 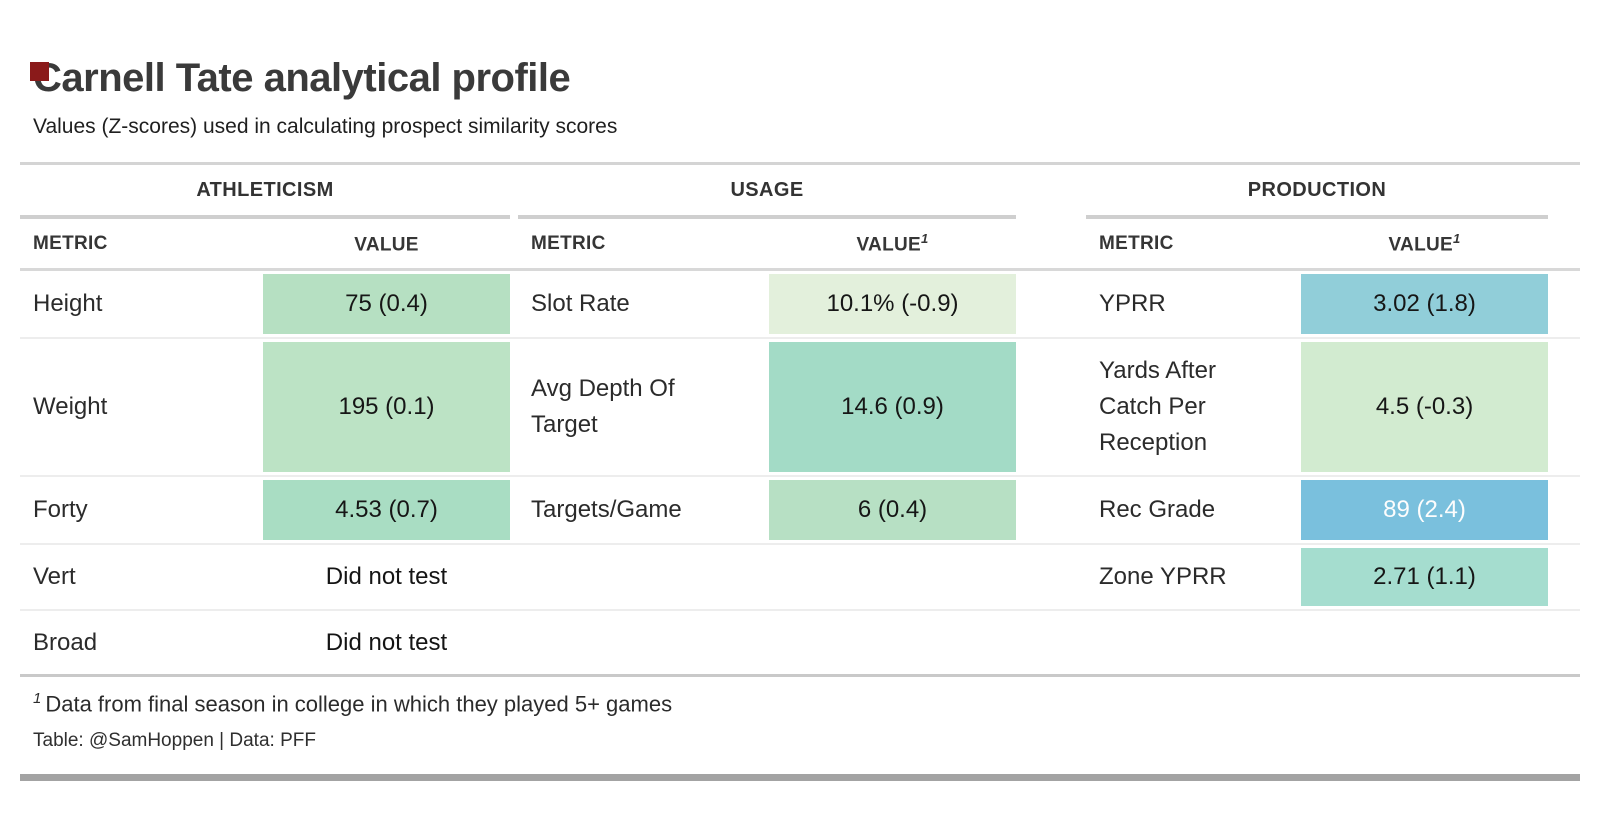 What do you see at coordinates (603, 406) in the screenshot?
I see `metric-label: Avg Depth Of Target` at bounding box center [603, 406].